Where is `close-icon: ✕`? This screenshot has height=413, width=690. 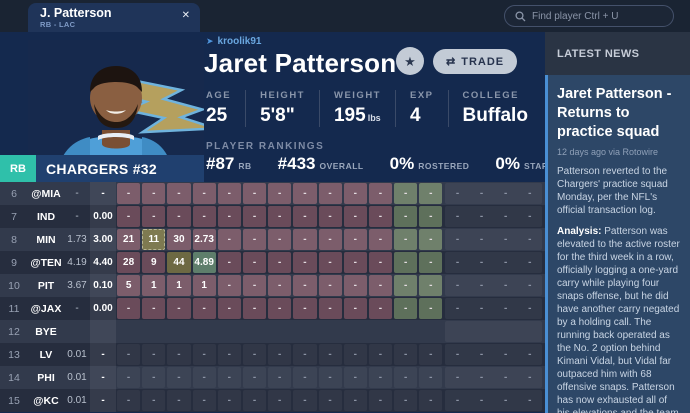 close-icon: ✕ is located at coordinates (185, 15).